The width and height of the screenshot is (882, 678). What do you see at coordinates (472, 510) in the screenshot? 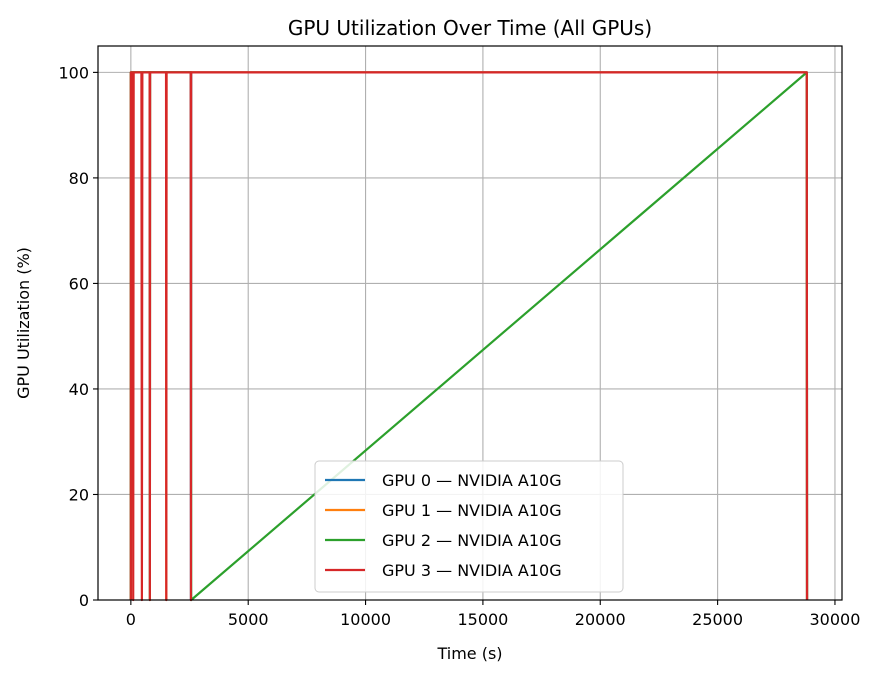
I see `legend-label-gpu-1: GPU 1 — NVIDIA A10G` at bounding box center [472, 510].